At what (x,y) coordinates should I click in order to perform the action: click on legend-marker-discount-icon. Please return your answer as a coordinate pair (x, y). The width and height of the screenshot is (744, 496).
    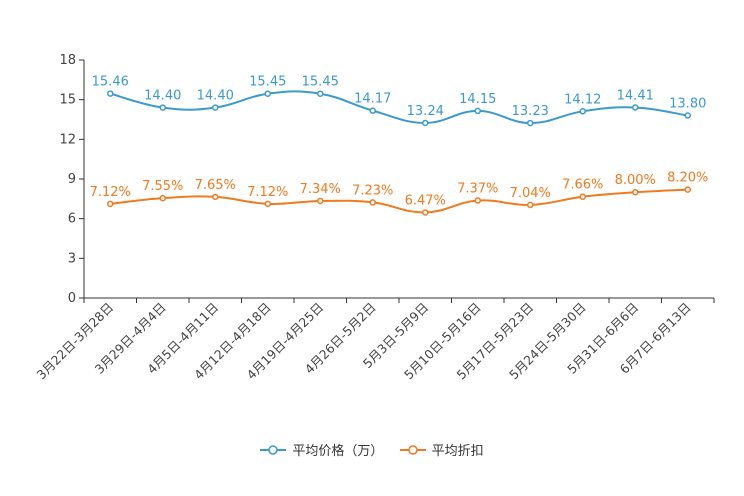
    Looking at the image, I should click on (412, 449).